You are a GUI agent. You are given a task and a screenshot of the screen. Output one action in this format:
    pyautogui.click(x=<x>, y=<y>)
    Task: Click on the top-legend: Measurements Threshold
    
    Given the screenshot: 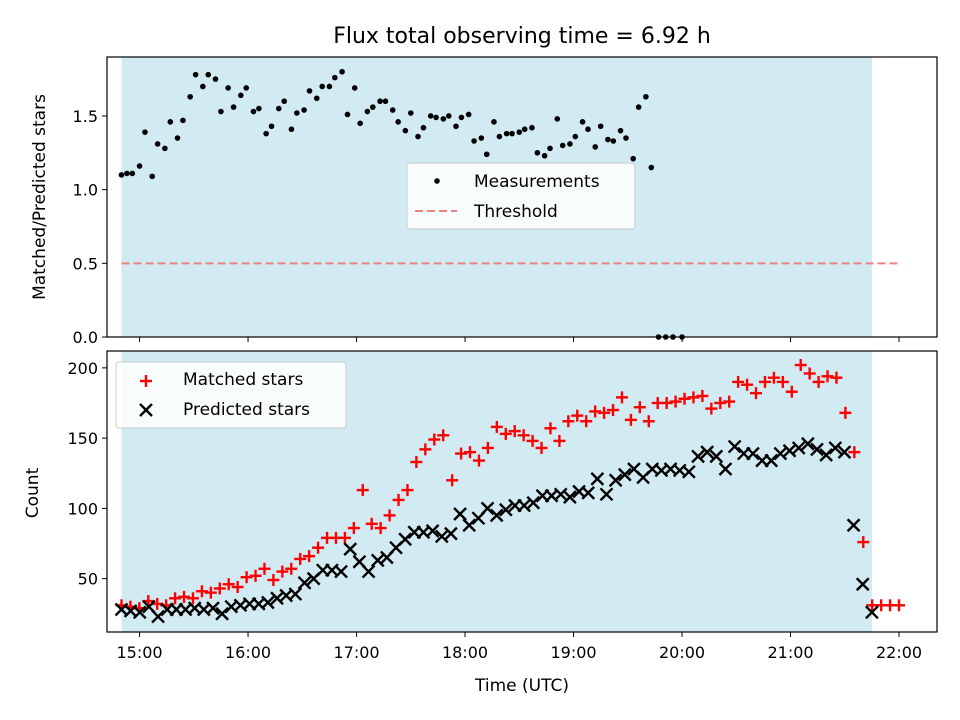 What is the action you would take?
    pyautogui.click(x=521, y=196)
    